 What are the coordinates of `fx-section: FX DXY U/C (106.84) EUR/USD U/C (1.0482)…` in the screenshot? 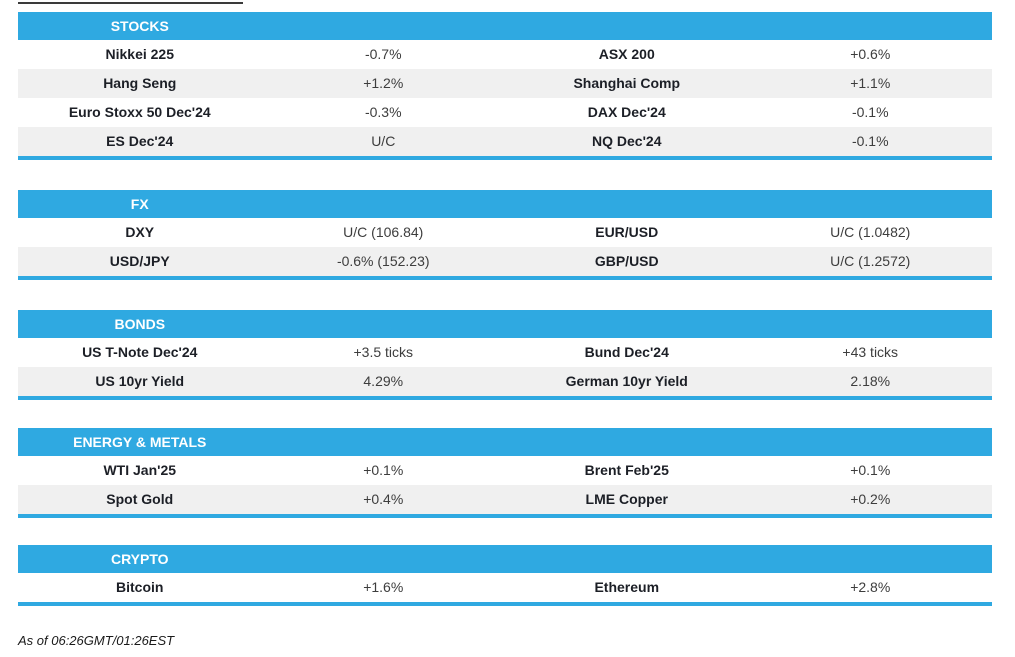 It's located at (505, 235).